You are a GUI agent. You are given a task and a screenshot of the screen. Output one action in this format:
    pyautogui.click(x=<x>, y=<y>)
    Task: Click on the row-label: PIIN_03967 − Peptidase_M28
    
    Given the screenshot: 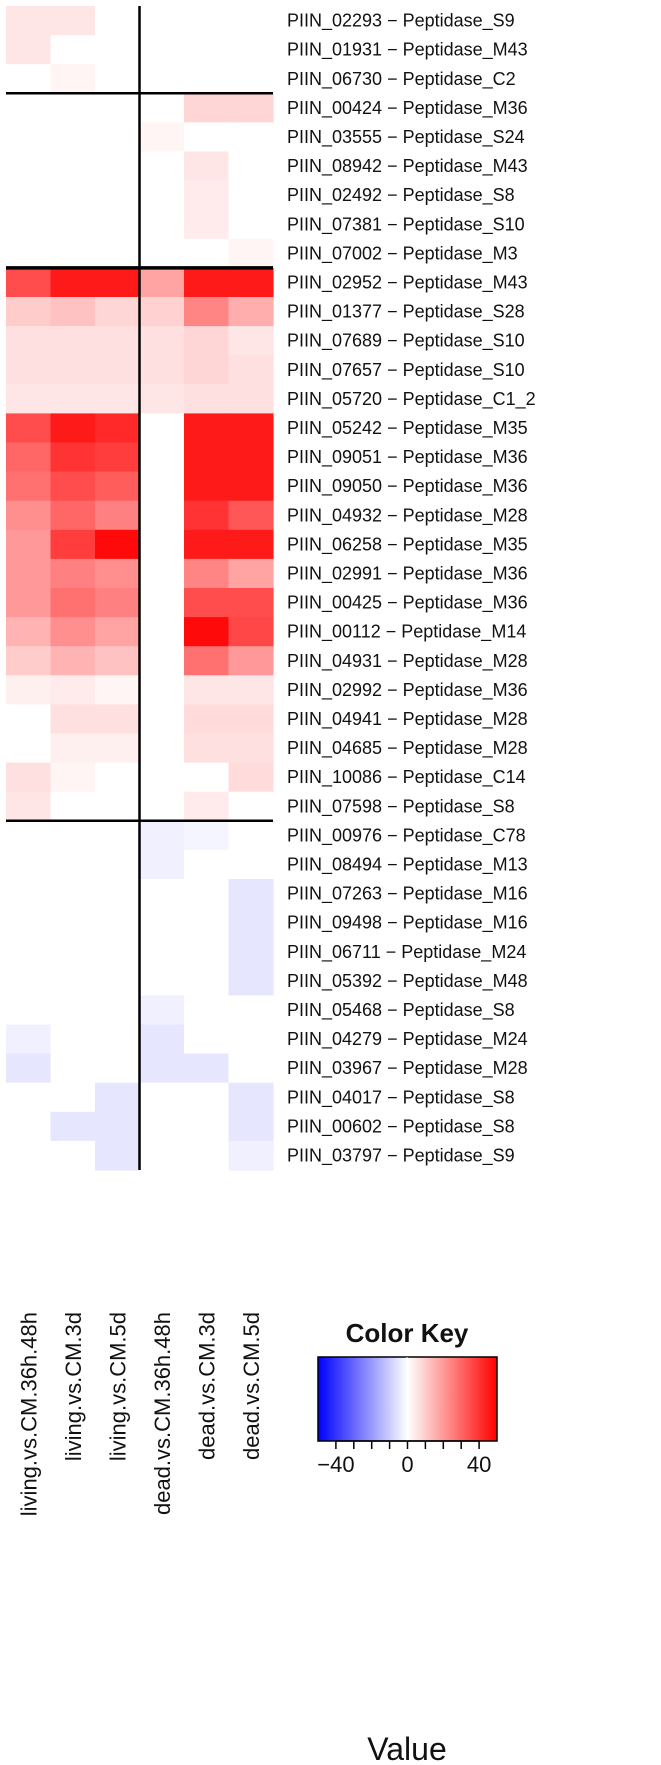 What is the action you would take?
    pyautogui.click(x=407, y=1068)
    